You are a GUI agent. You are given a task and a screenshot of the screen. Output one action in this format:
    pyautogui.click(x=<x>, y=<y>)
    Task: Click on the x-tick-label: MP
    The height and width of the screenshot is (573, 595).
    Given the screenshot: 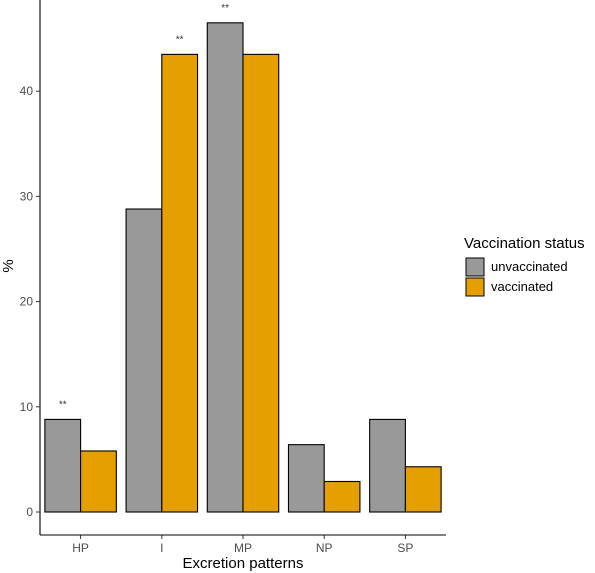 What is the action you would take?
    pyautogui.click(x=243, y=548)
    